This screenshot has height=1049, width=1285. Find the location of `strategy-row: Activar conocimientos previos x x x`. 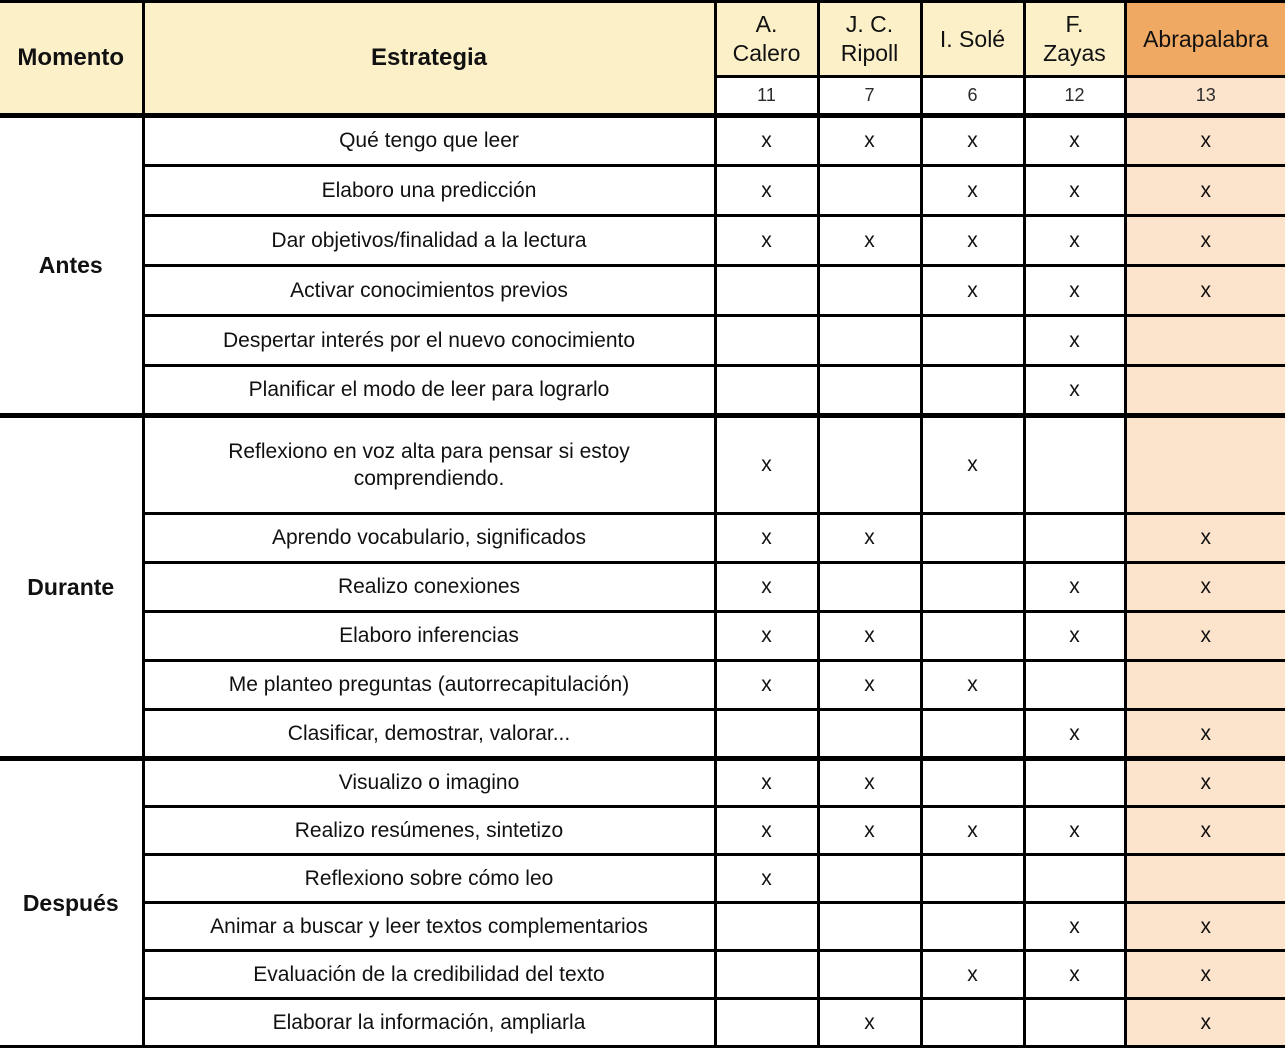

strategy-row: Activar conocimientos previos x x x is located at coordinates (642, 290).